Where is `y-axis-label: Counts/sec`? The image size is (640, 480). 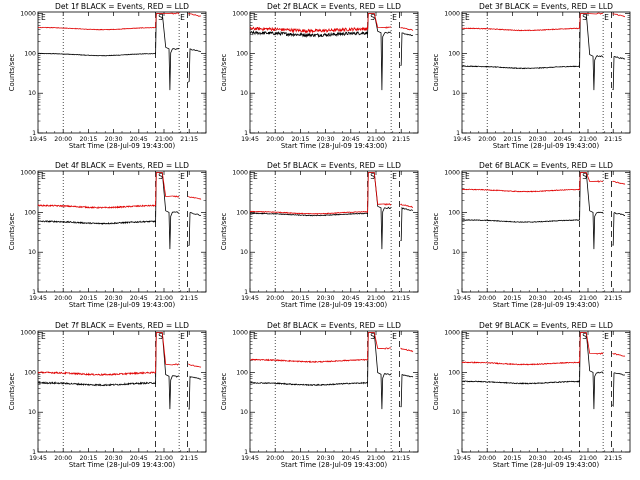
y-axis-label: Counts/sec is located at coordinates (12, 73).